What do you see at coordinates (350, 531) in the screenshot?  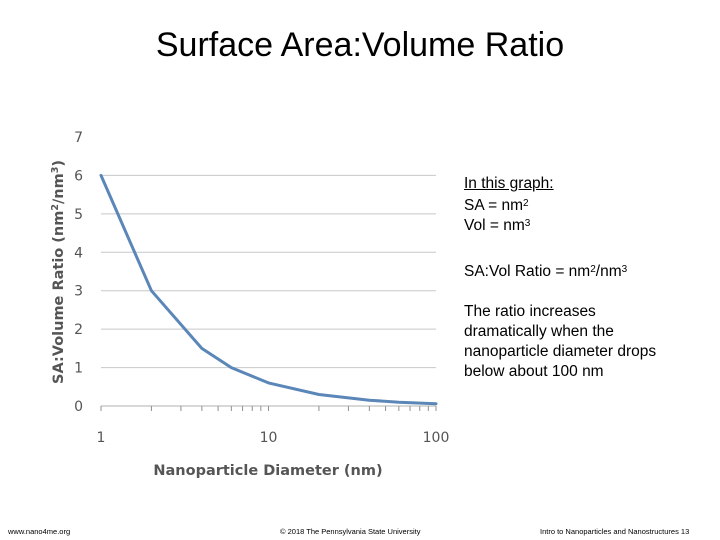 I see `footer-copyright: © 2018 The Pennsylvania State University` at bounding box center [350, 531].